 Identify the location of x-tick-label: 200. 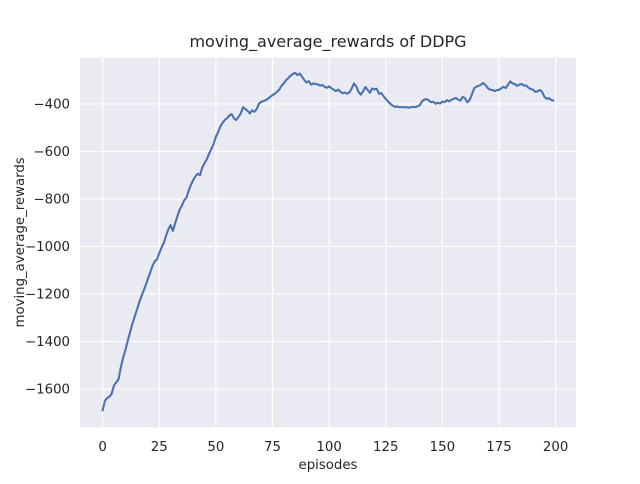
(555, 447).